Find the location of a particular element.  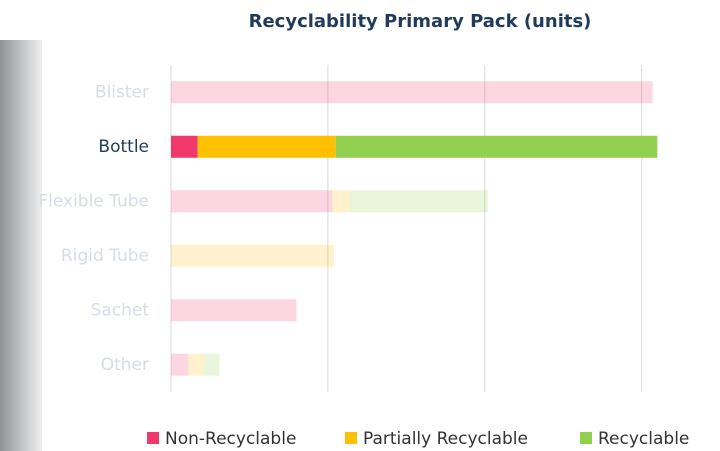

y-tick-label: Sachet is located at coordinates (120, 310).